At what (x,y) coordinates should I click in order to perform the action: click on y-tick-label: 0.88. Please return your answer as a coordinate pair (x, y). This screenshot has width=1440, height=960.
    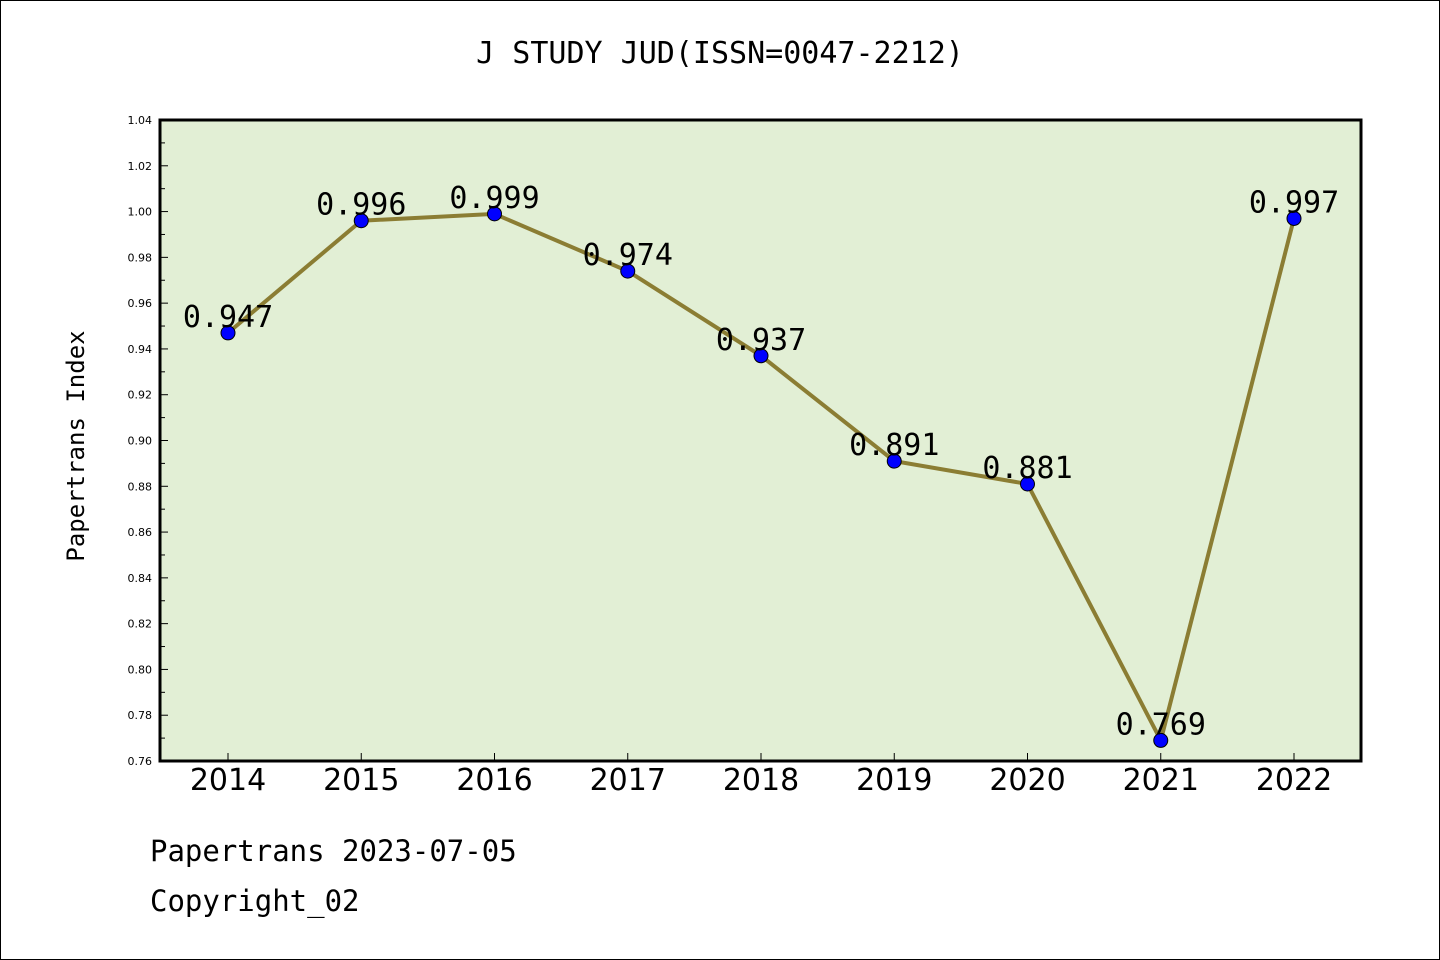
    Looking at the image, I should click on (140, 486).